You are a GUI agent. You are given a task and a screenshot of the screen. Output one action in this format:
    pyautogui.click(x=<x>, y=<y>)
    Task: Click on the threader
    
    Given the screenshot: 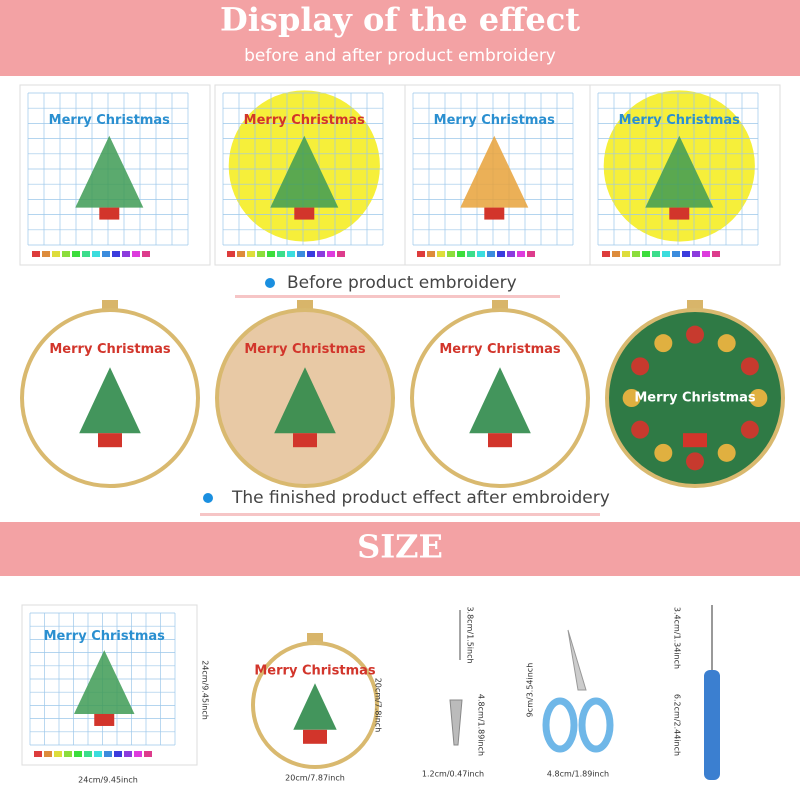 What is the action you would take?
    pyautogui.click(x=456, y=722)
    